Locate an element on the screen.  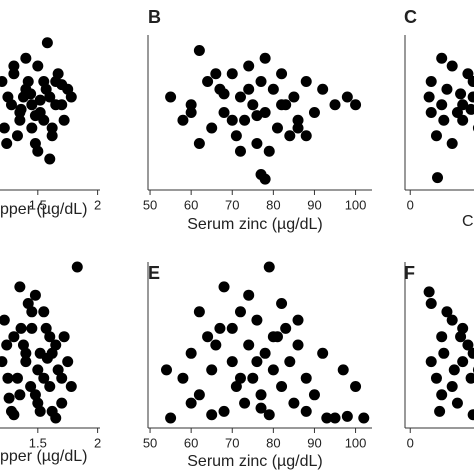
x-tick-label: 60 is located at coordinates (191, 442).